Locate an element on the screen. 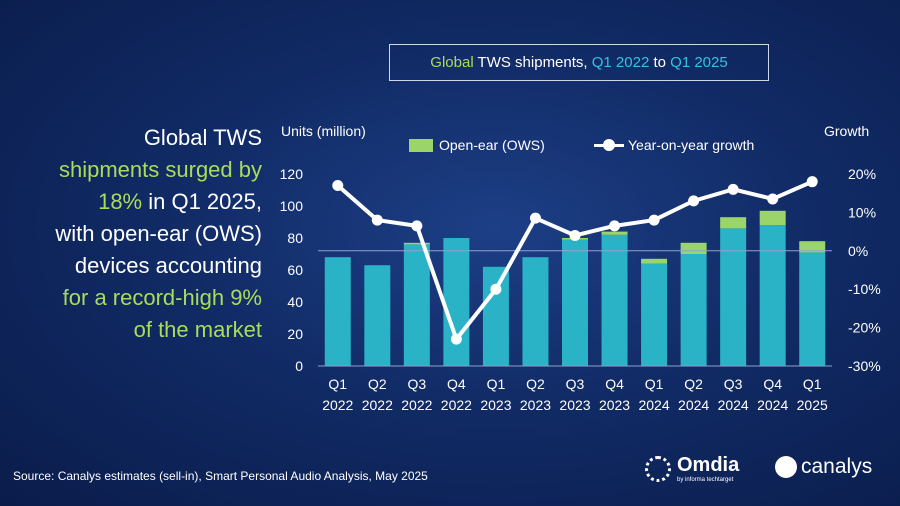  y-tick-label: 120 is located at coordinates (292, 174).